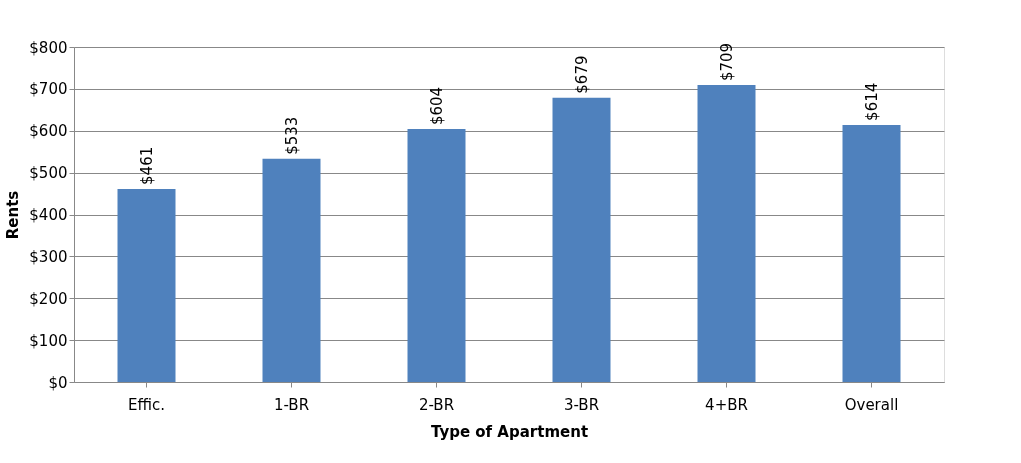 This screenshot has width=1021, height=463. Describe the element at coordinates (146, 165) in the screenshot. I see `data-label: $461` at that location.